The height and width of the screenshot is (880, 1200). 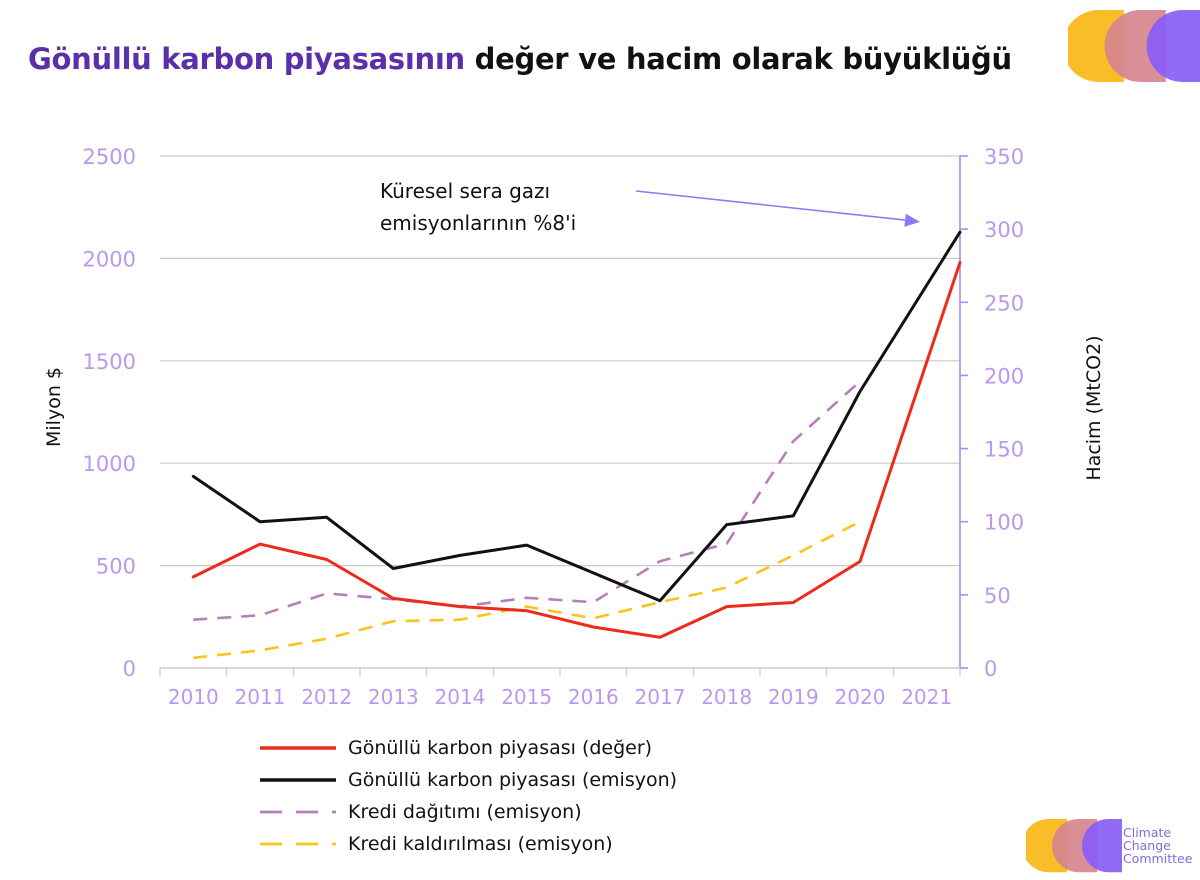 I want to click on left-tick-label: 2000, so click(x=109, y=259).